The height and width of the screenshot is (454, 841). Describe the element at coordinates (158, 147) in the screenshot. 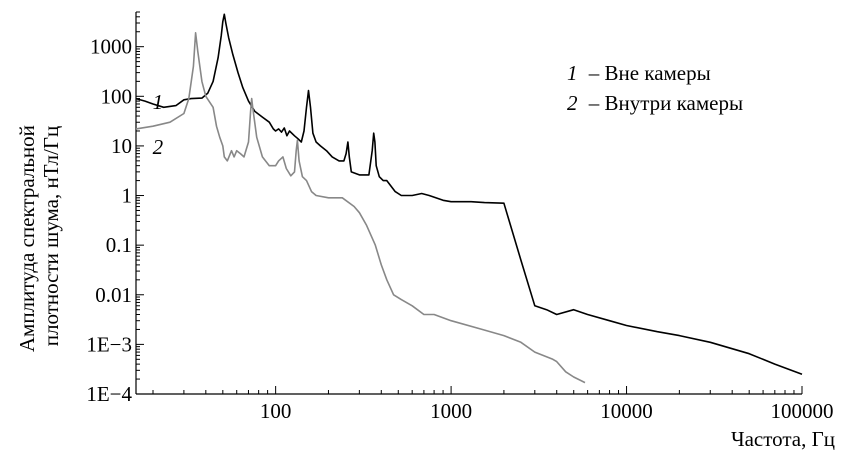

I see `curve-label-2: 2` at that location.